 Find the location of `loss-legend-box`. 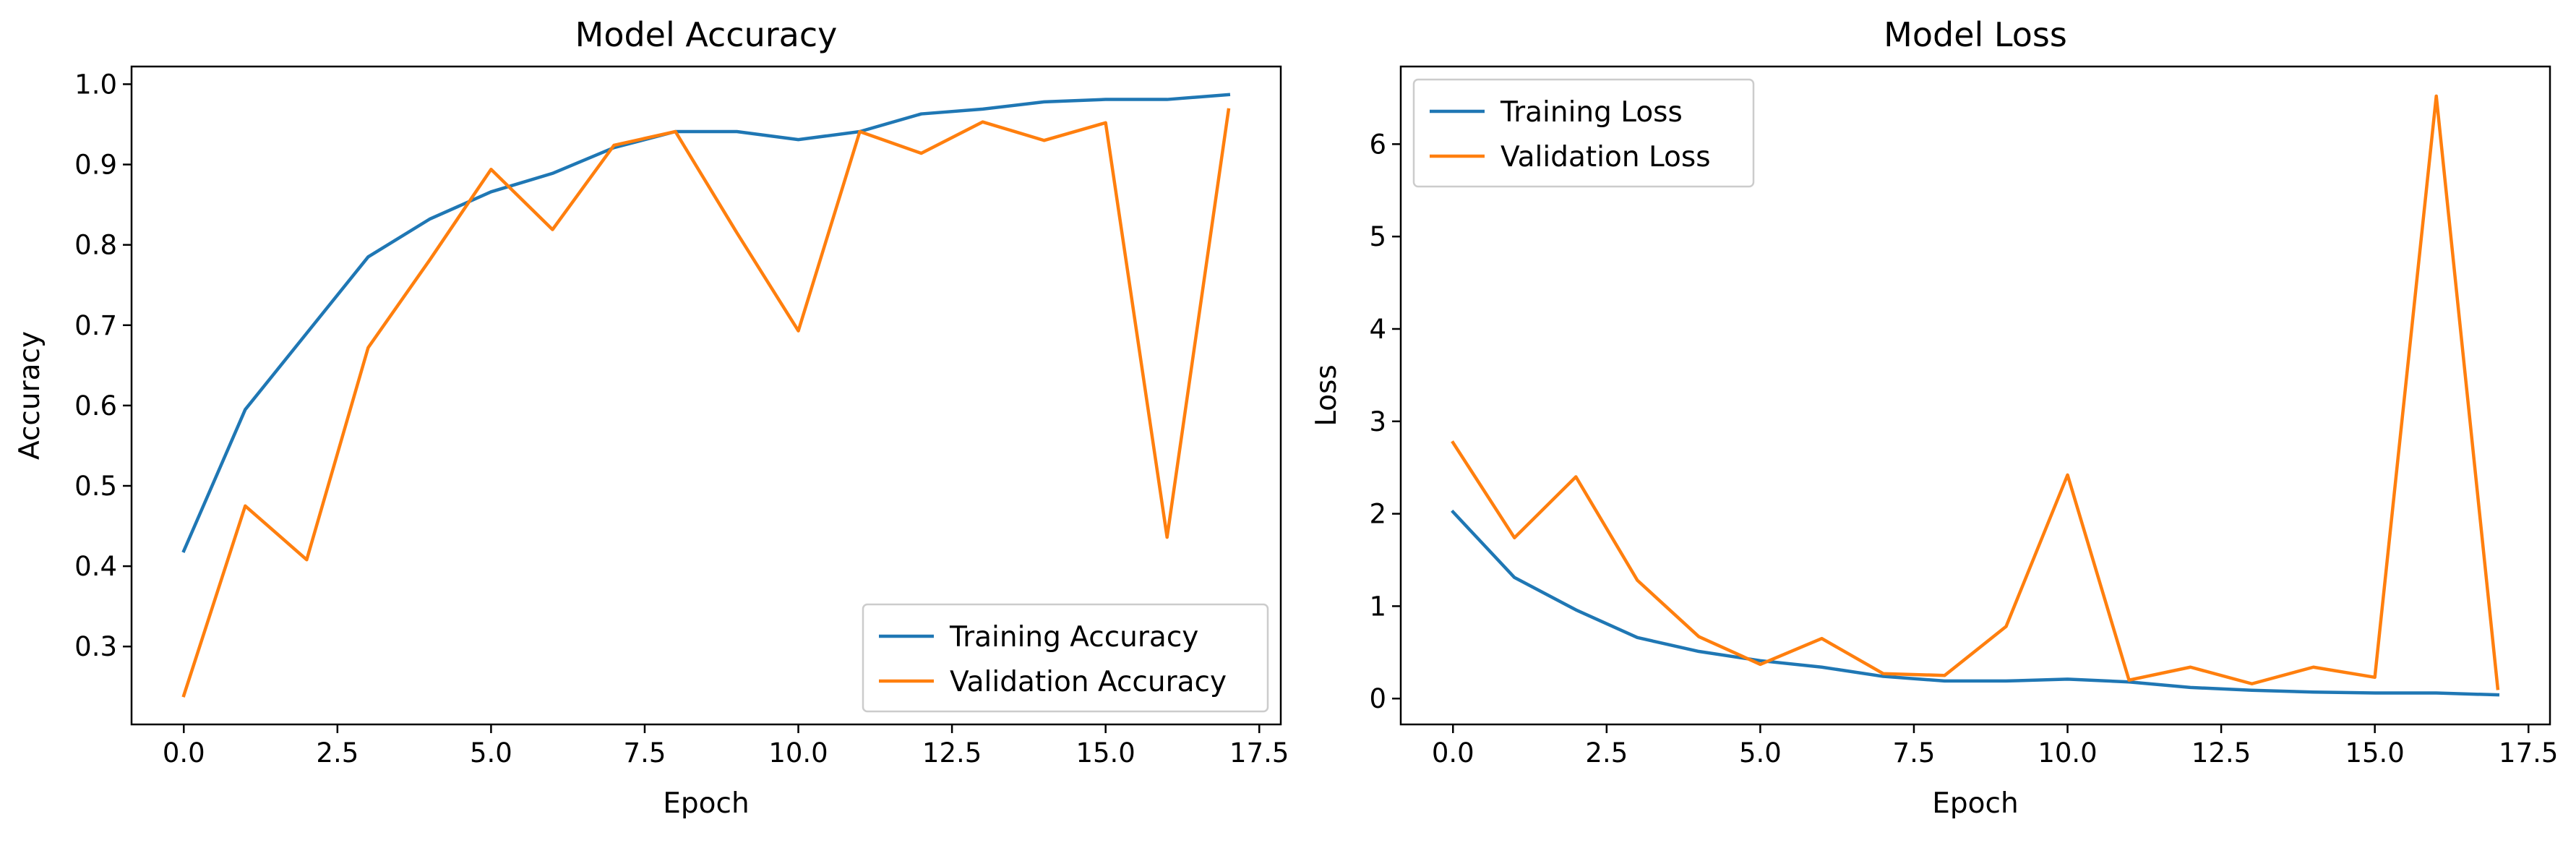

loss-legend-box is located at coordinates (1583, 133).